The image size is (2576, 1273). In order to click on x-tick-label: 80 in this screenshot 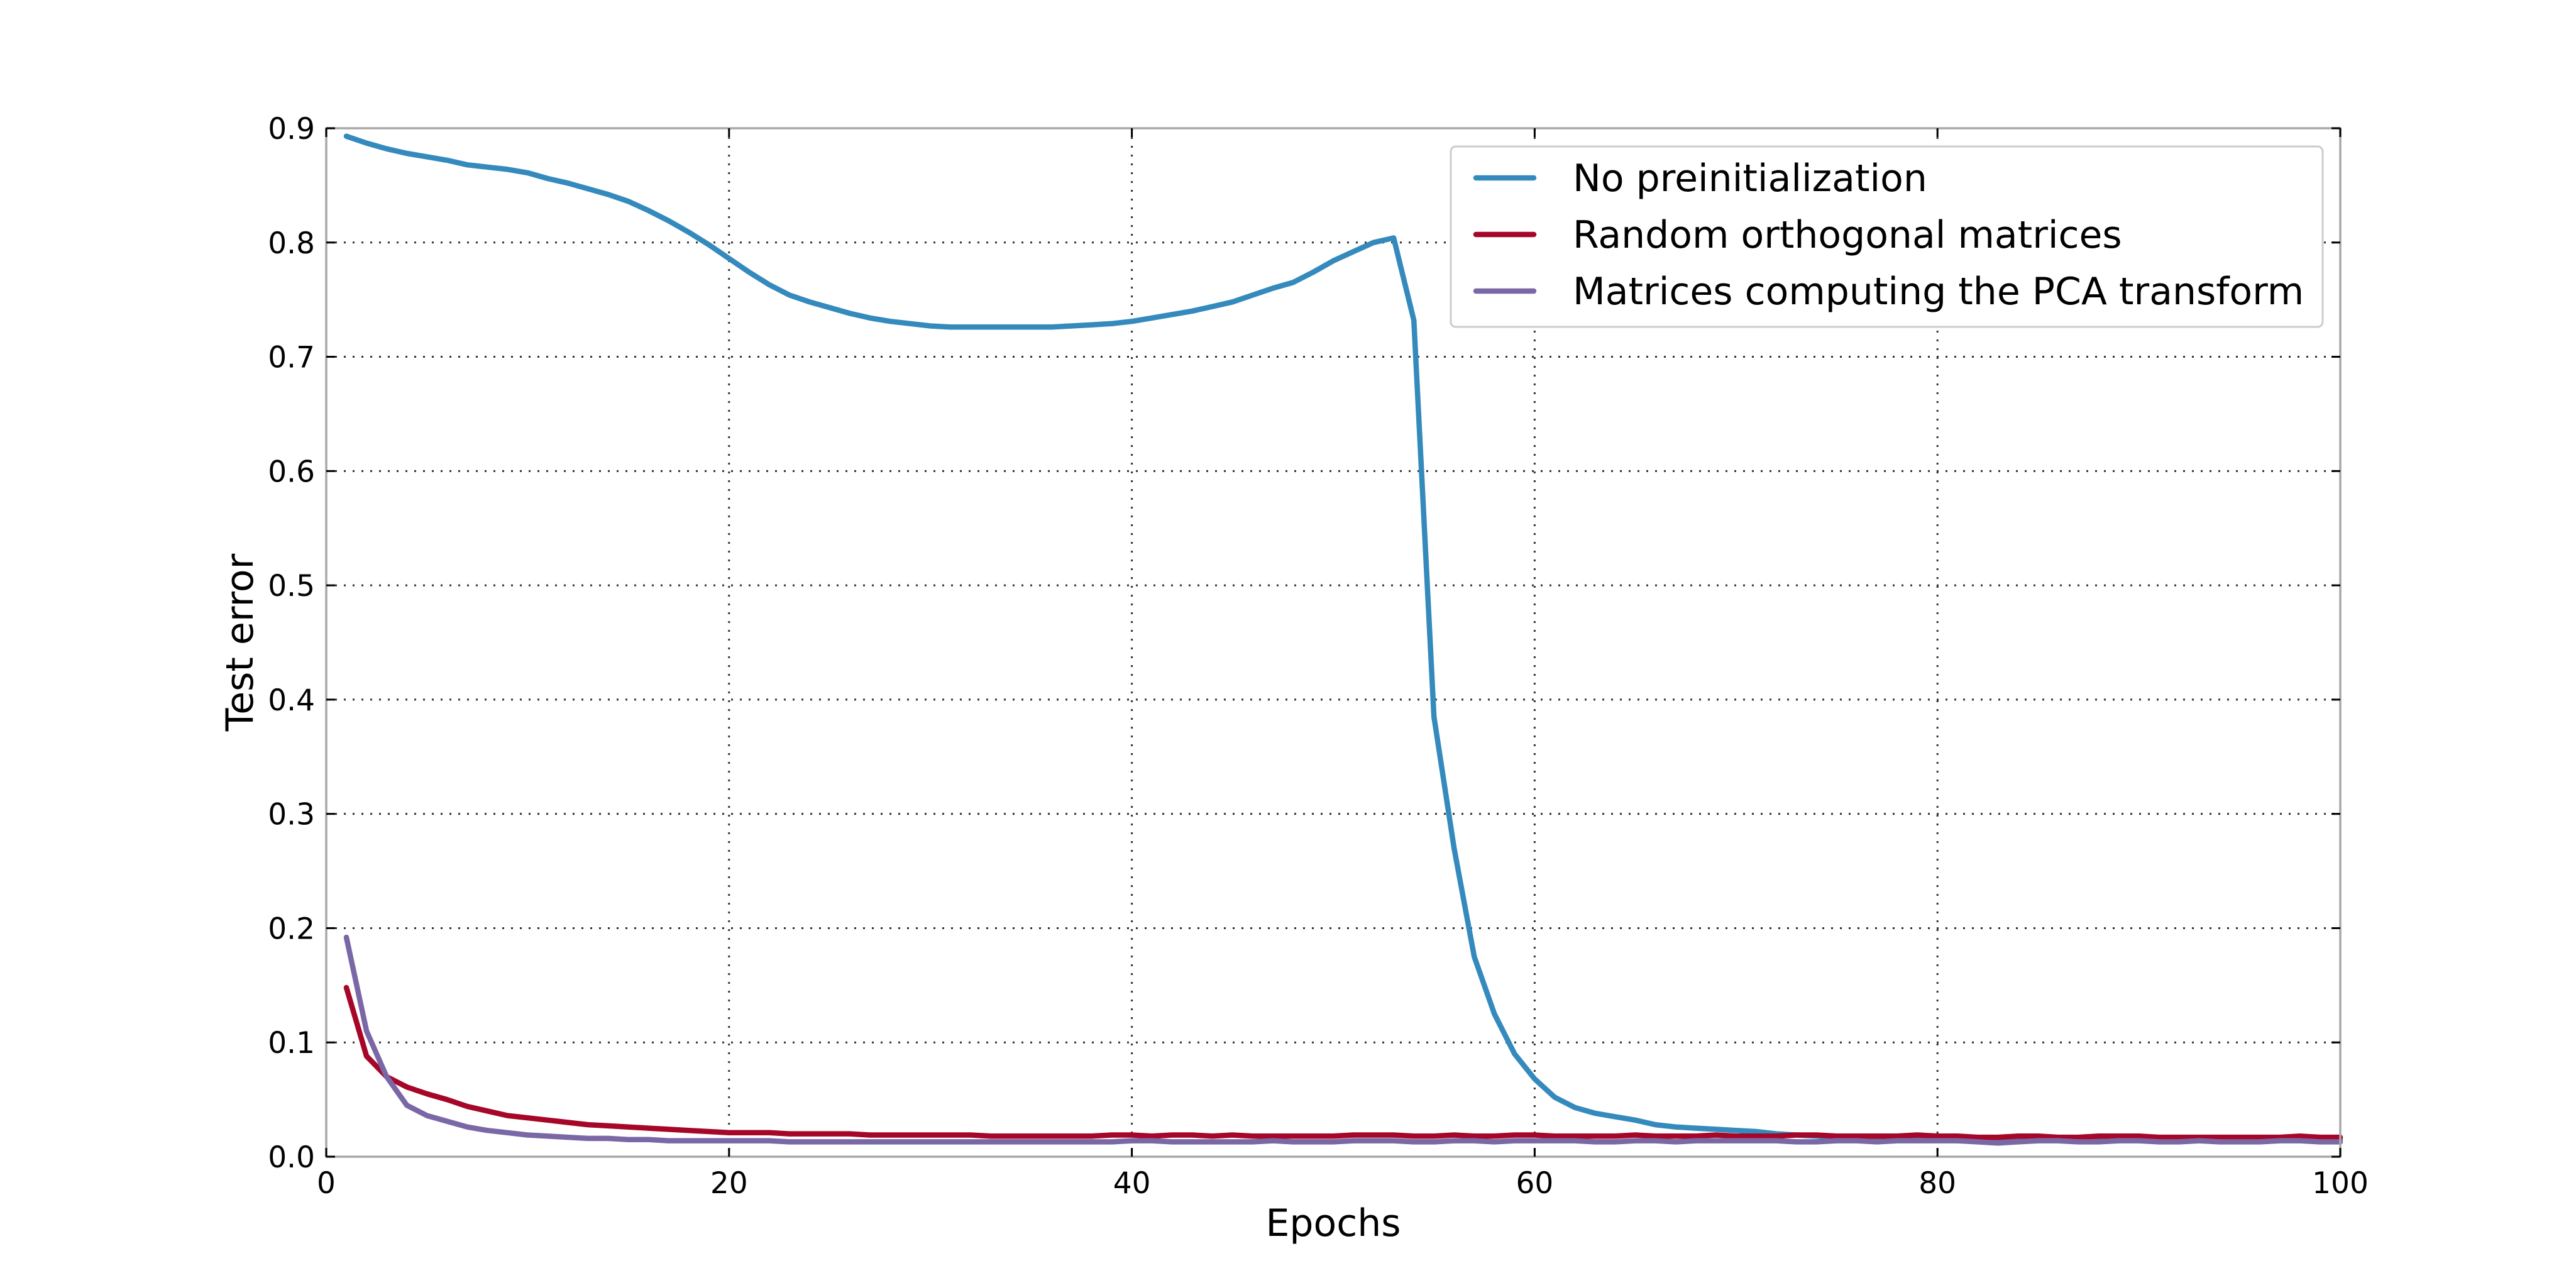, I will do `click(1937, 1183)`.